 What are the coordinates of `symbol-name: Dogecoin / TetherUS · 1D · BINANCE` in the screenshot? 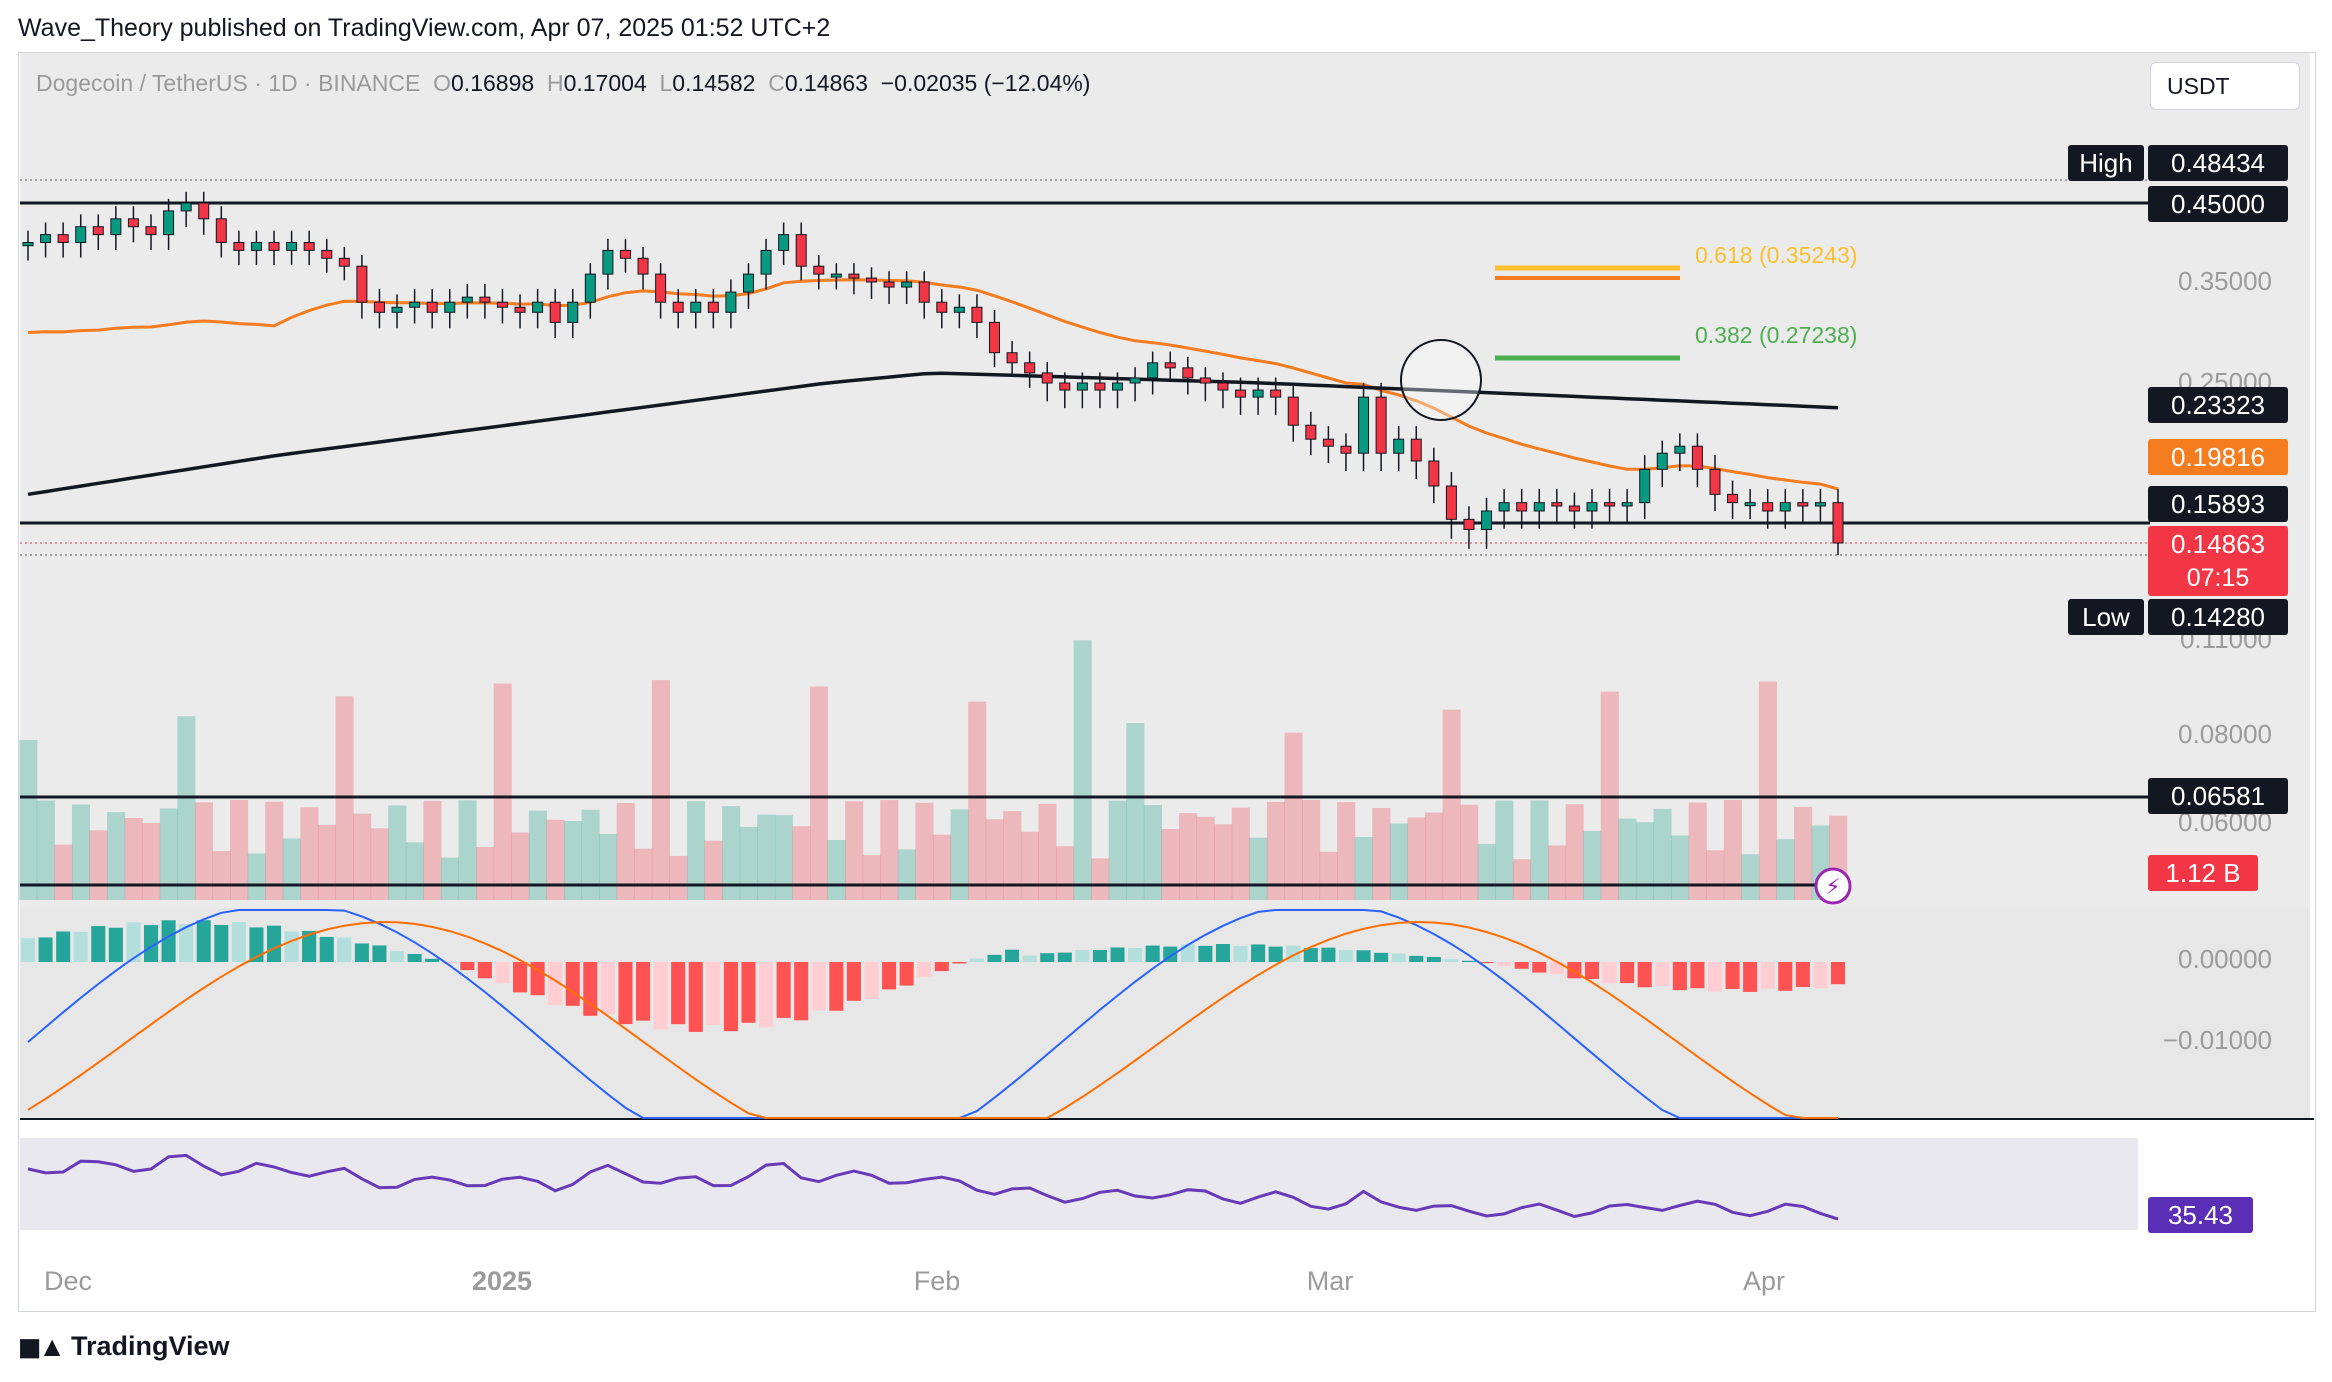 It's located at (228, 83).